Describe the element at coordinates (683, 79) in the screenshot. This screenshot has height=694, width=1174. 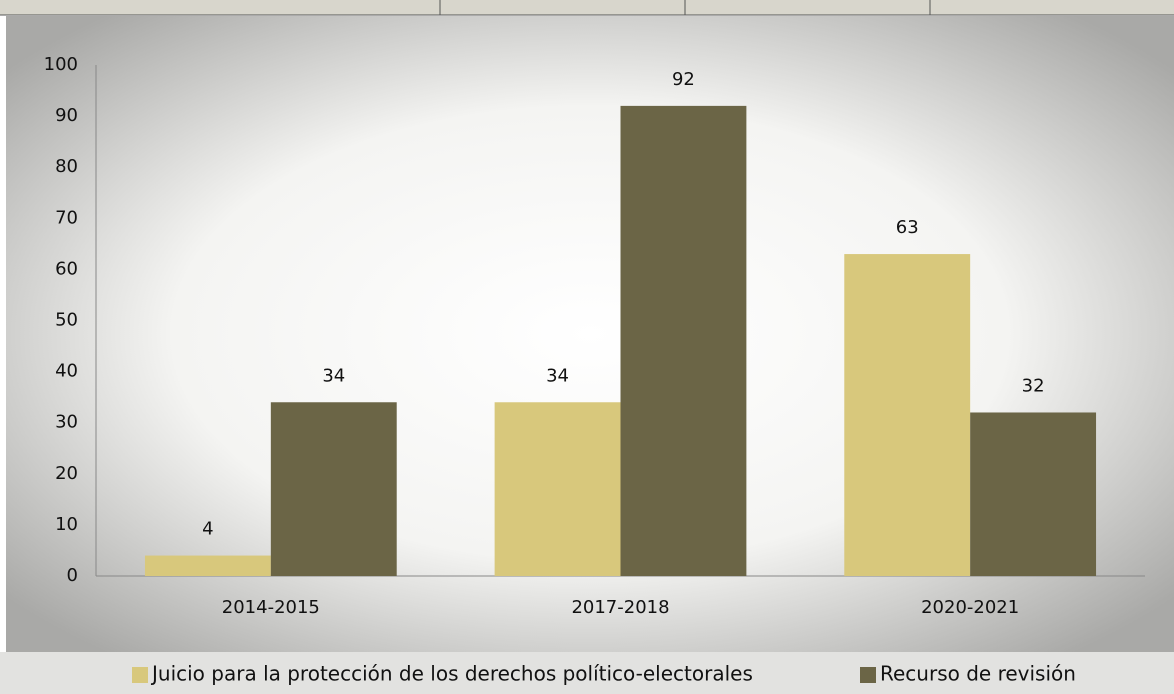
I see `data-label: 92` at that location.